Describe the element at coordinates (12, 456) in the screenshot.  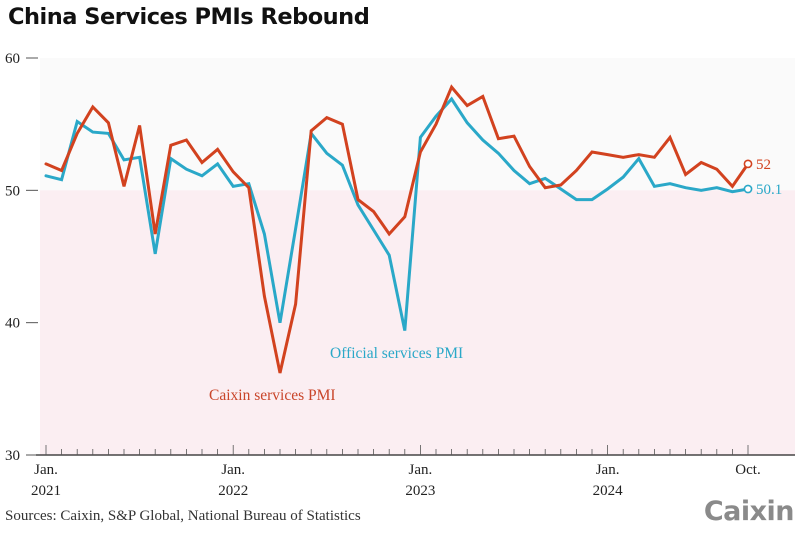
I see `y-tick-label: 30` at that location.